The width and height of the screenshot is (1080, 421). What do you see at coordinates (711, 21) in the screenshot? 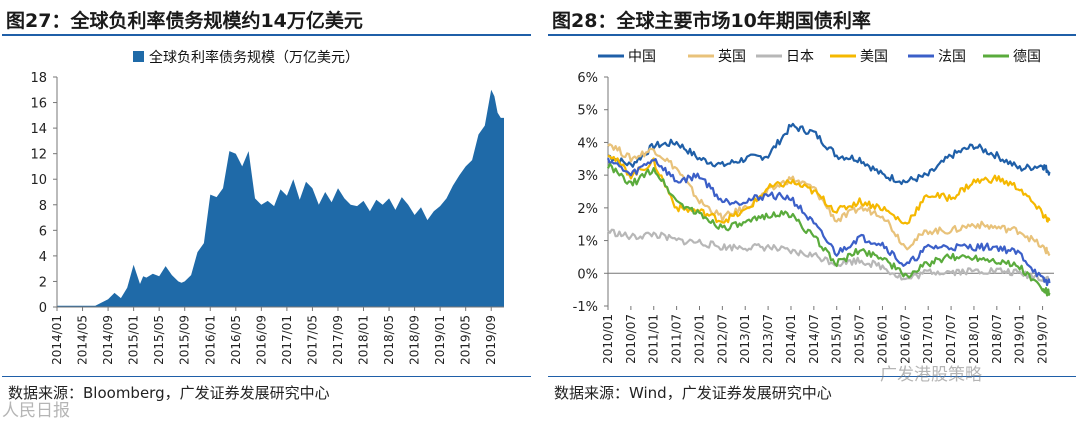
I see `right-chart-title: 图28：全球主要市场10年期国债利率` at bounding box center [711, 21].